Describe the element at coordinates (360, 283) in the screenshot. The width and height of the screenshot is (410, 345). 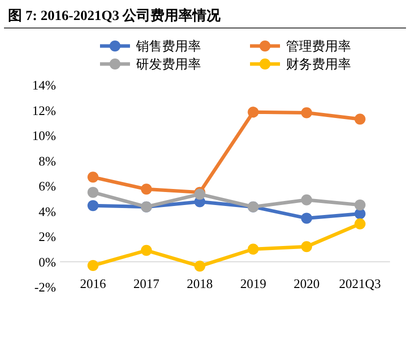
I see `x-tick-label: 2021Q3` at that location.